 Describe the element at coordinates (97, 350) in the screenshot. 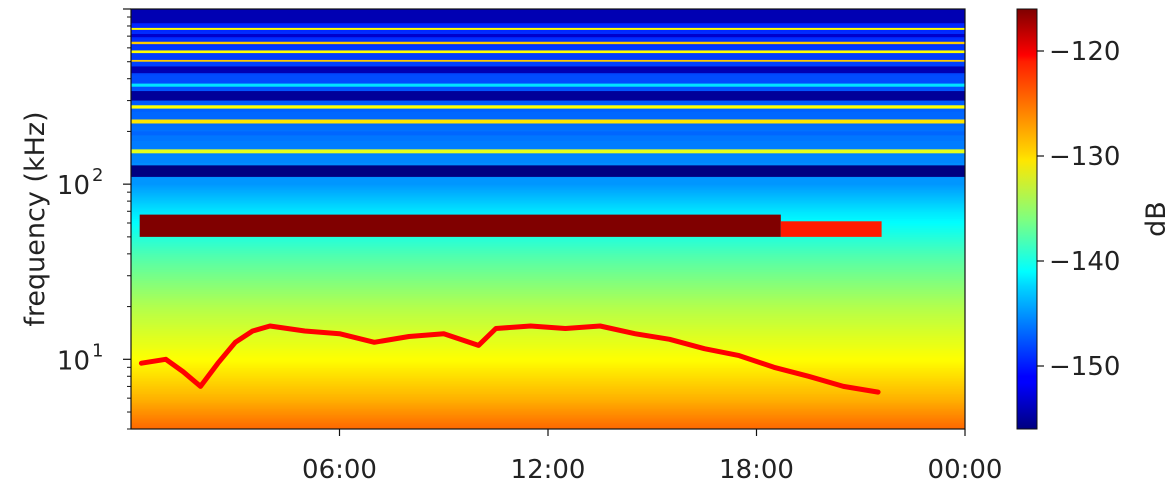

I see `y-tick-exponent: 1` at that location.